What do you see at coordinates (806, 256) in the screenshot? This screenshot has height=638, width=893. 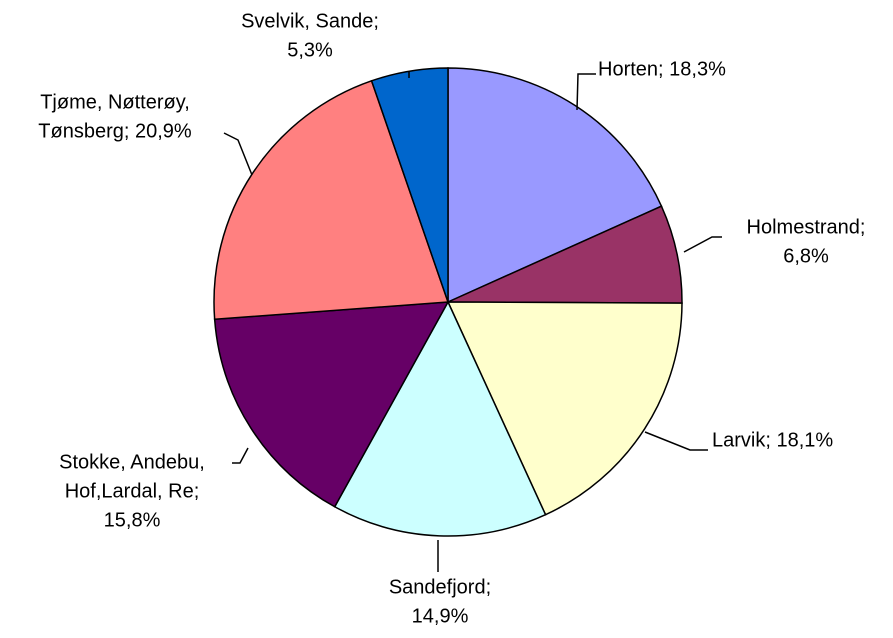 I see `data-label: 6,8%` at bounding box center [806, 256].